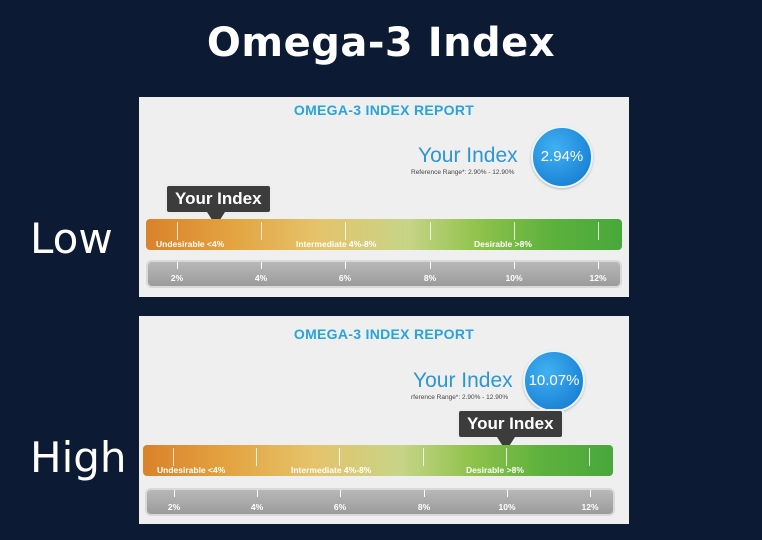  Describe the element at coordinates (78, 457) in the screenshot. I see `high-label: High` at that location.